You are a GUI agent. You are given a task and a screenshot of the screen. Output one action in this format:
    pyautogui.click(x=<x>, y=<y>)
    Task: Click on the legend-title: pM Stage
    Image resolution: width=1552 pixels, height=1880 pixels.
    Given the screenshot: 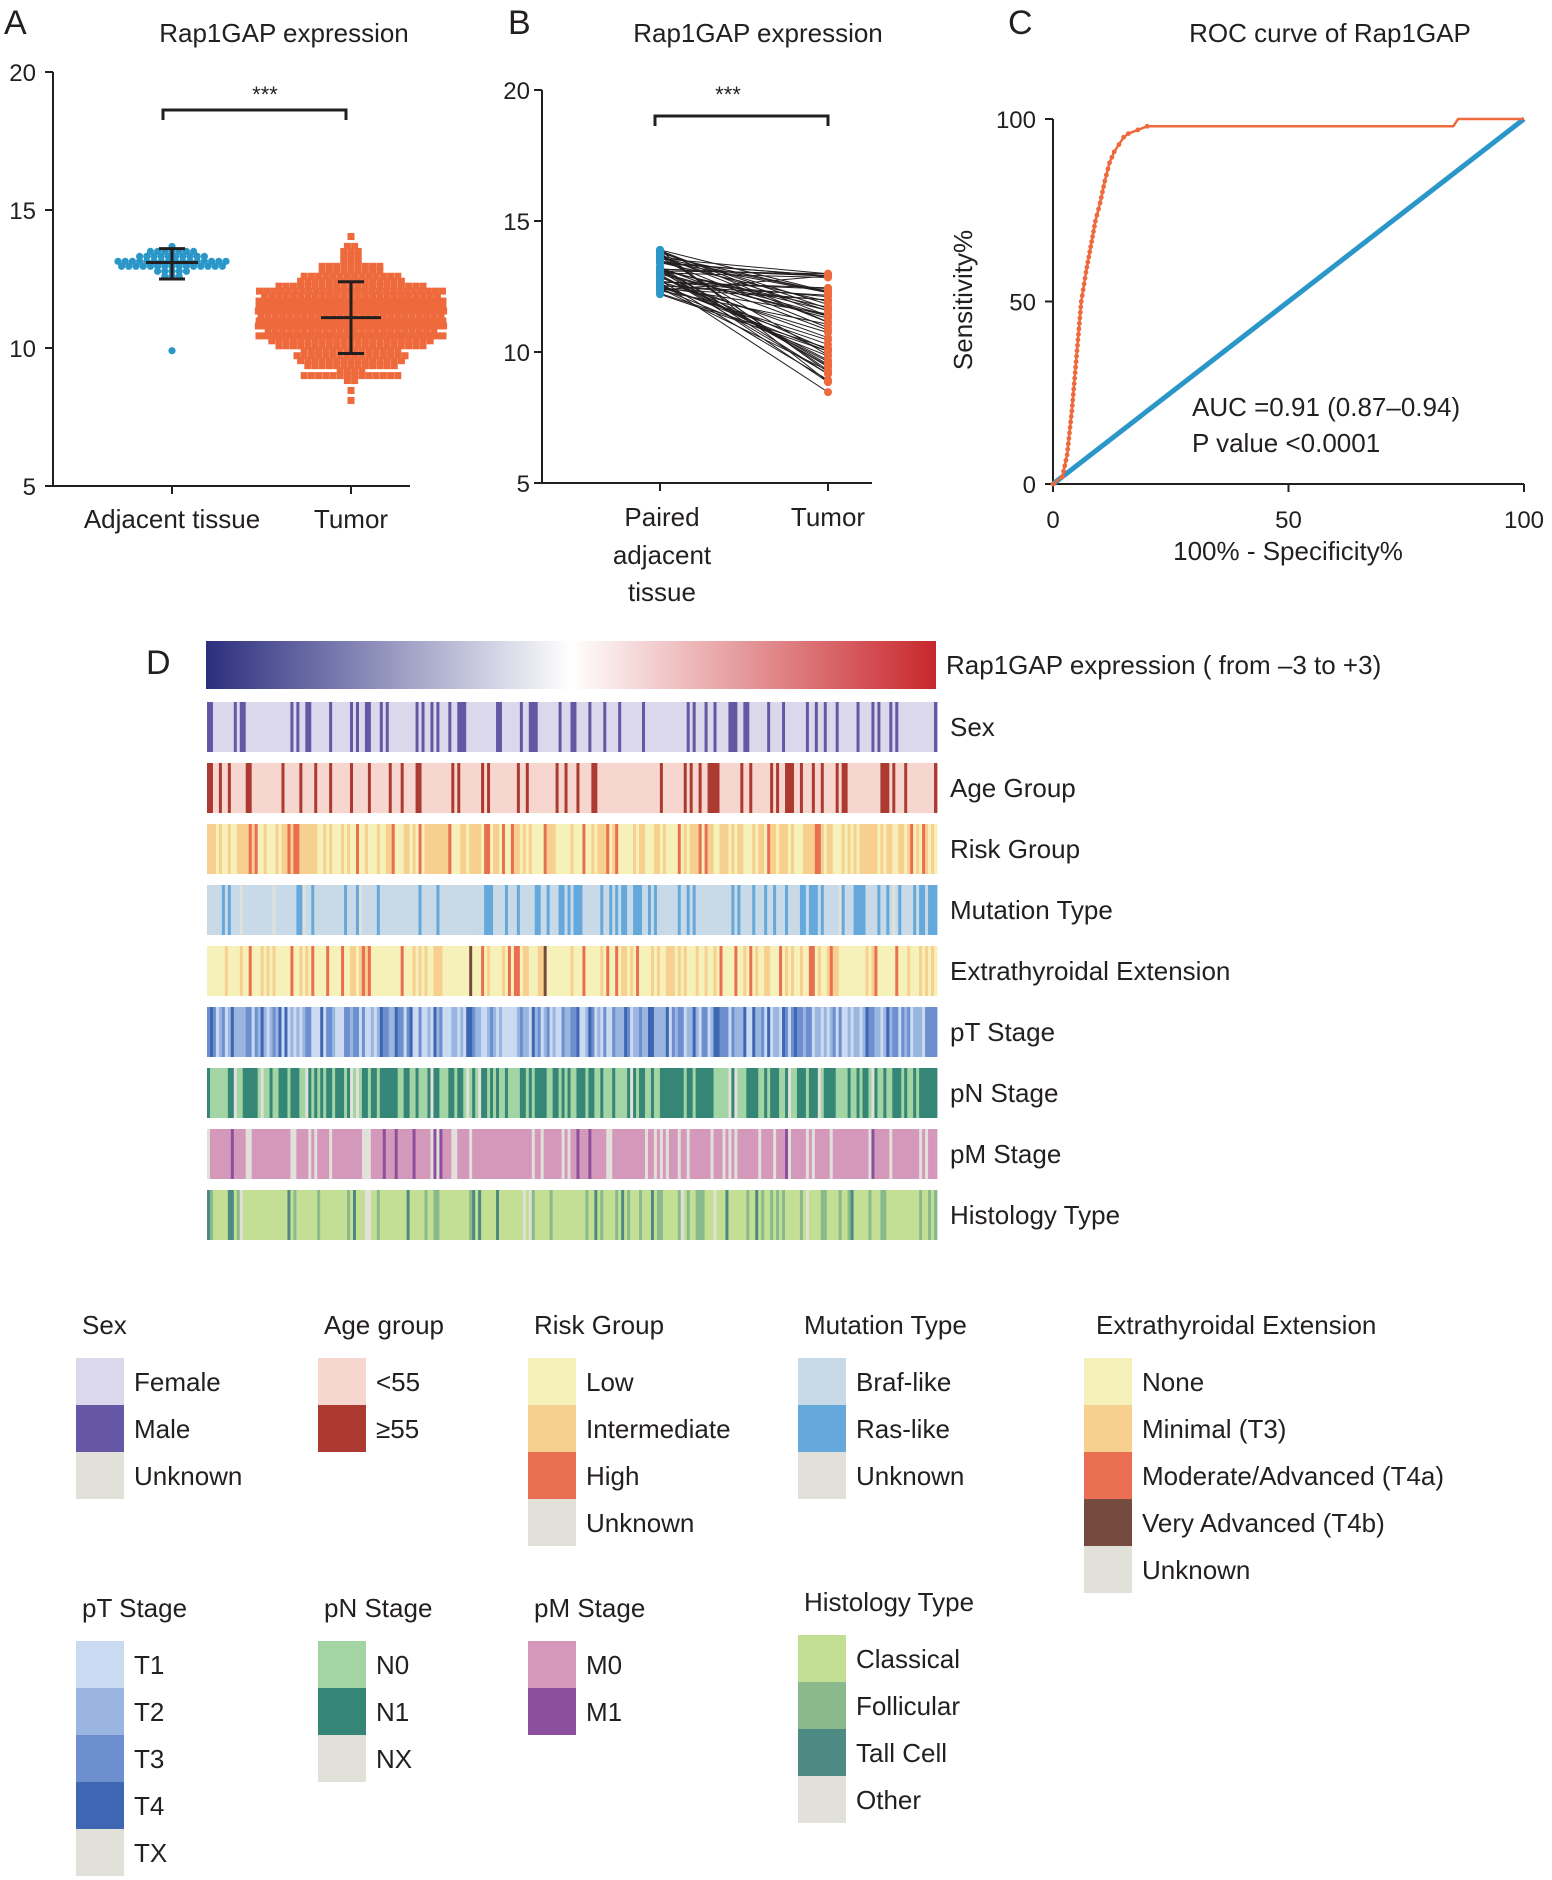 What is the action you would take?
    pyautogui.click(x=589, y=1608)
    